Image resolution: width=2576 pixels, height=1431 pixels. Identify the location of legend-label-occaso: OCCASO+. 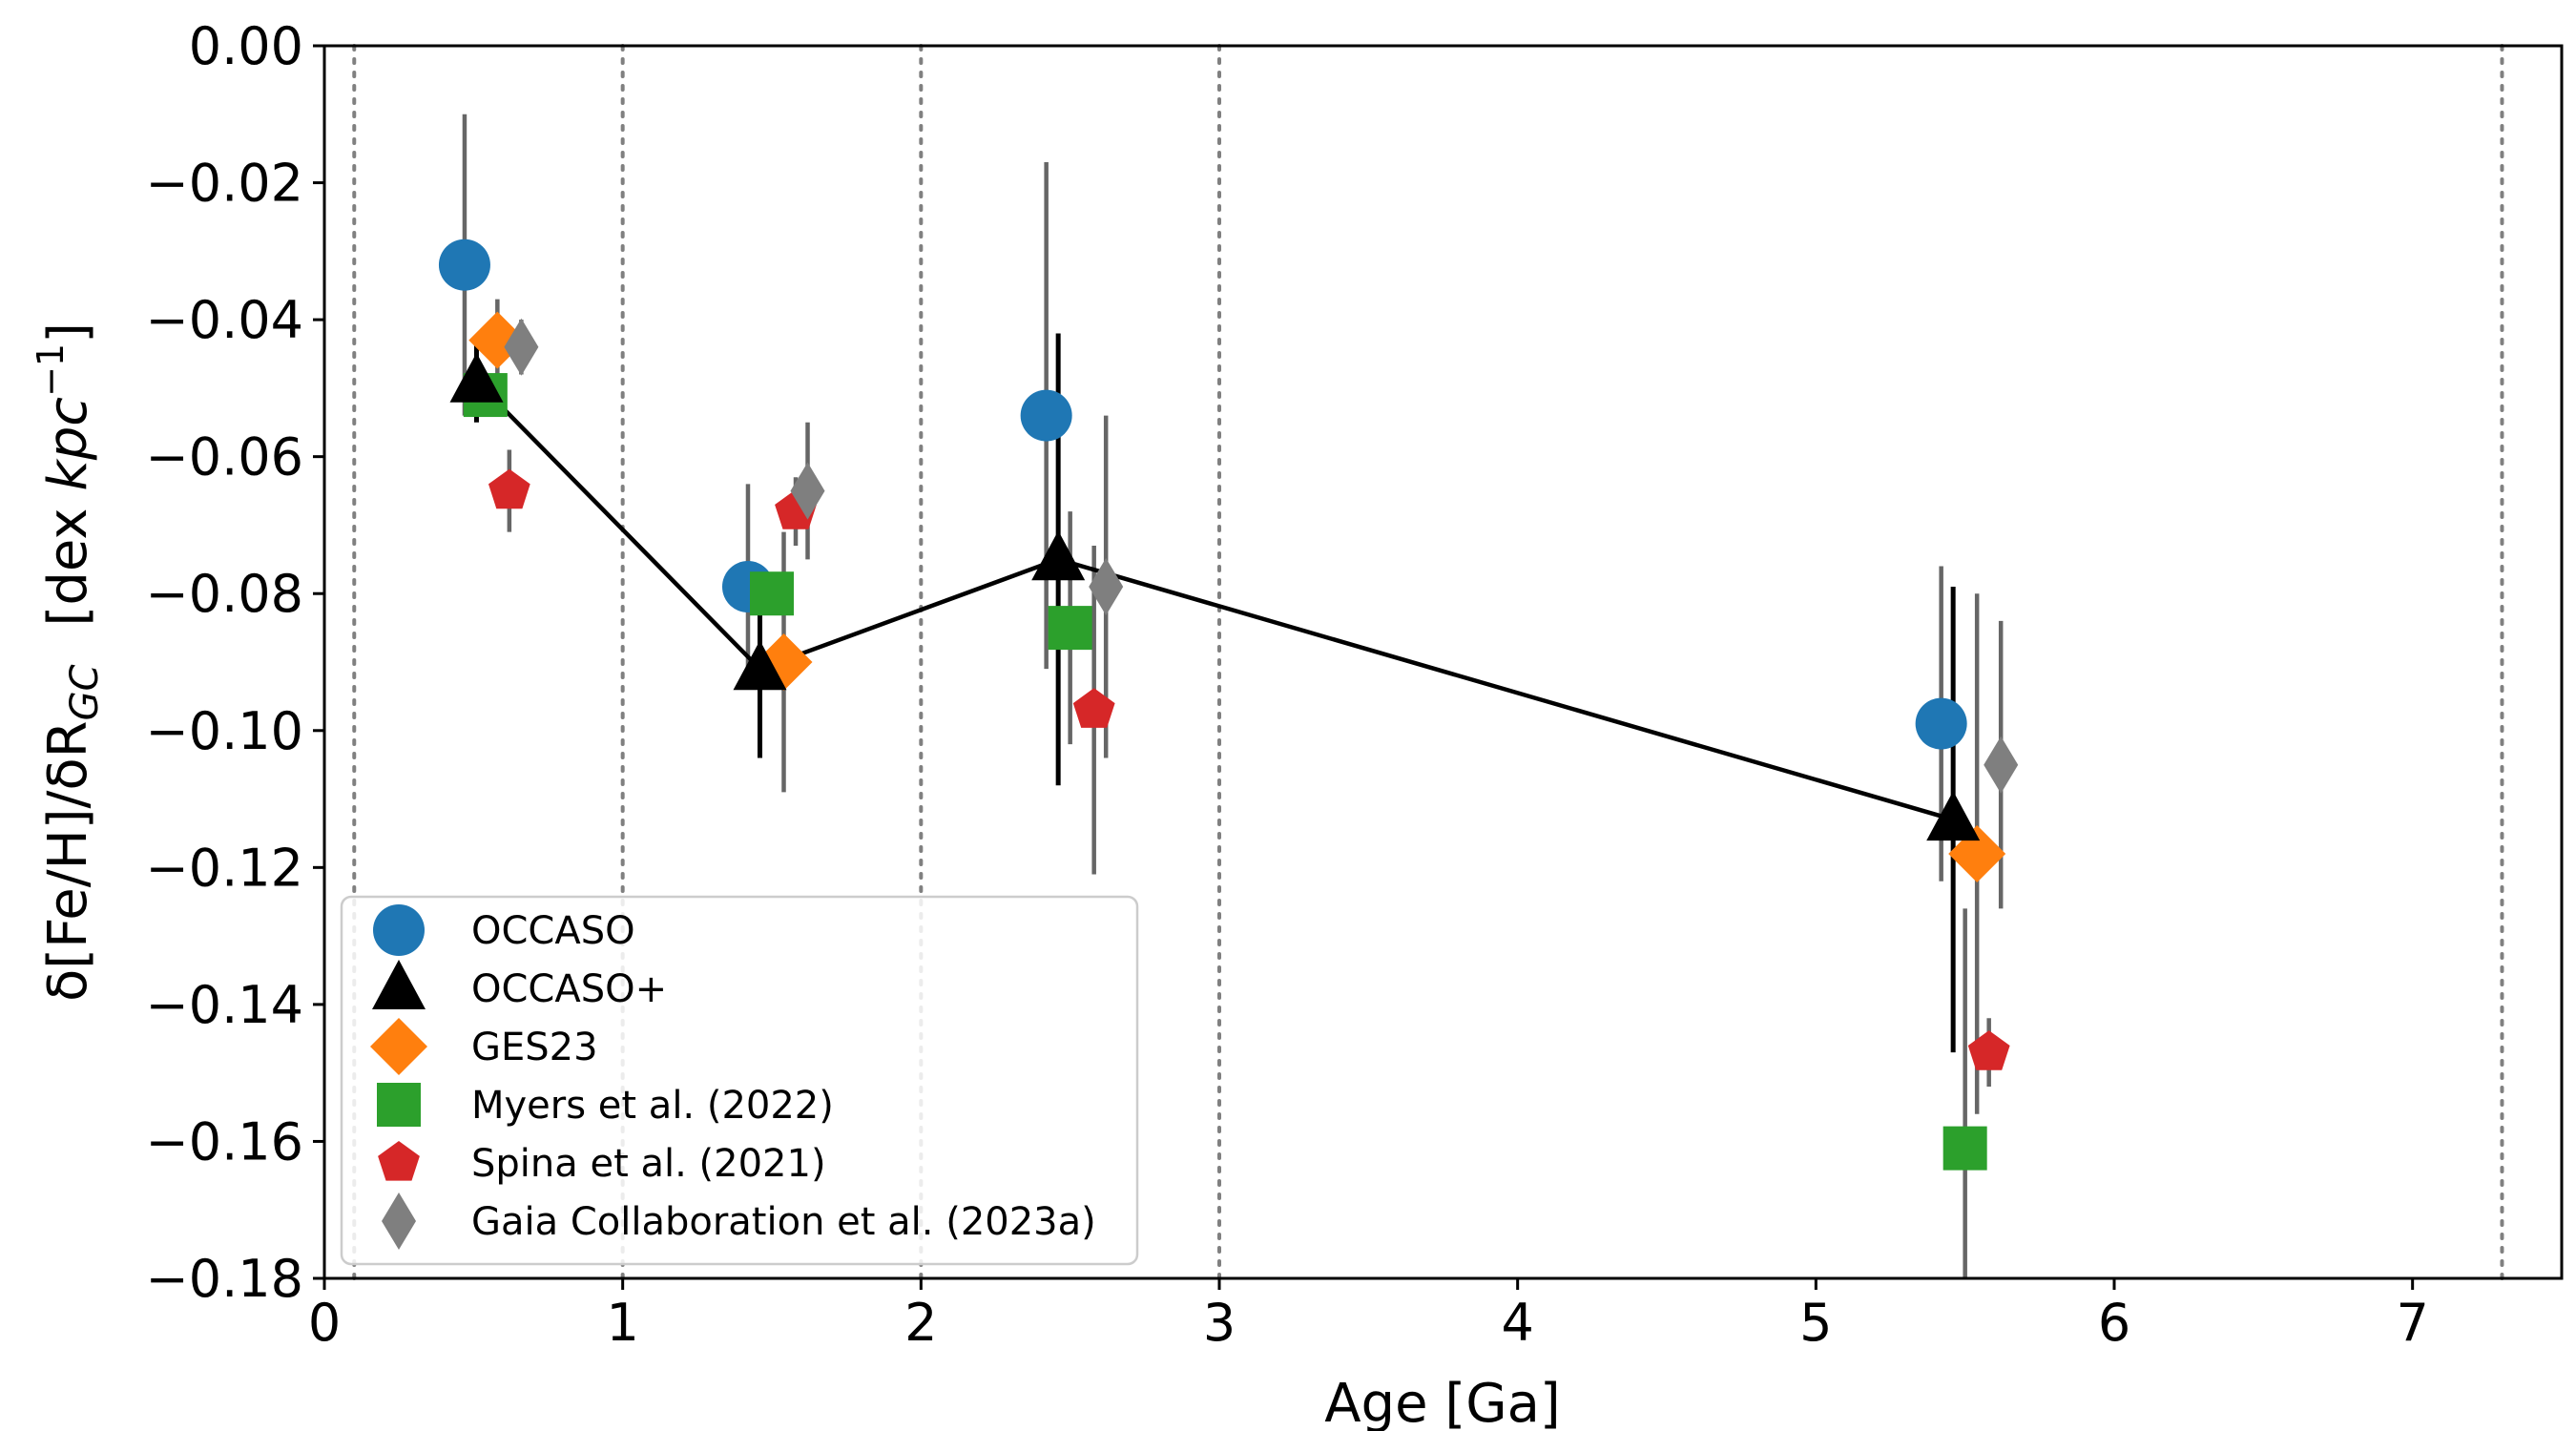
(569, 989).